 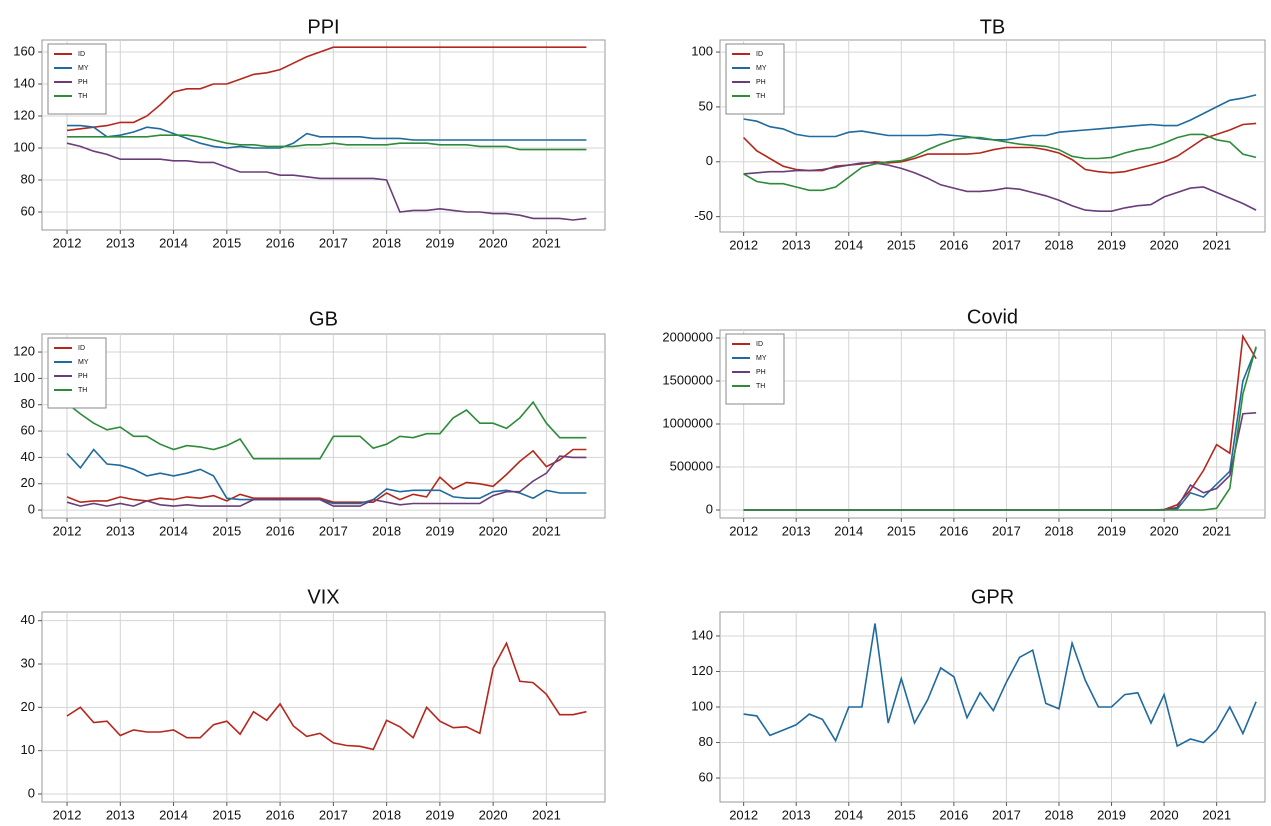 What do you see at coordinates (687, 379) in the screenshot?
I see `y-tick-label: 1500000` at bounding box center [687, 379].